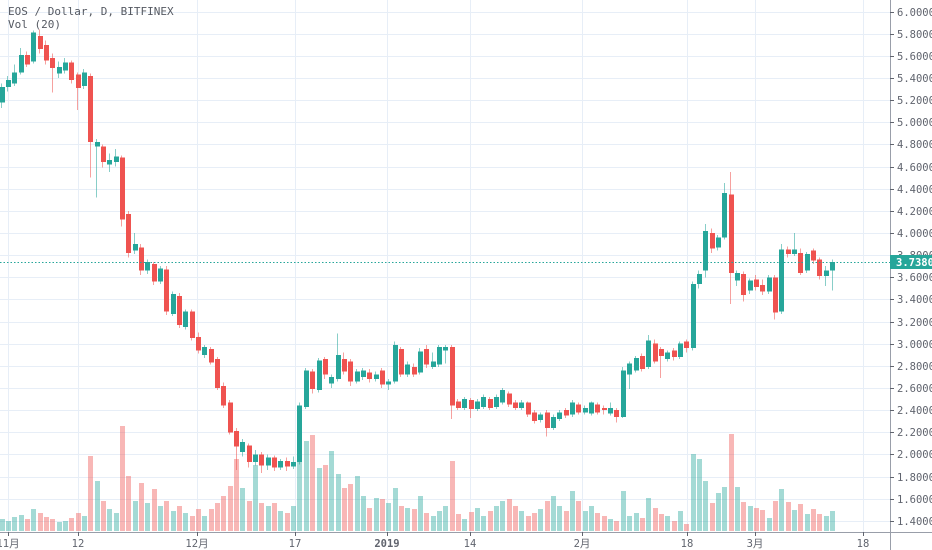 This screenshot has height=550, width=932. I want to click on price-tick-label: 5.8000, so click(914, 35).